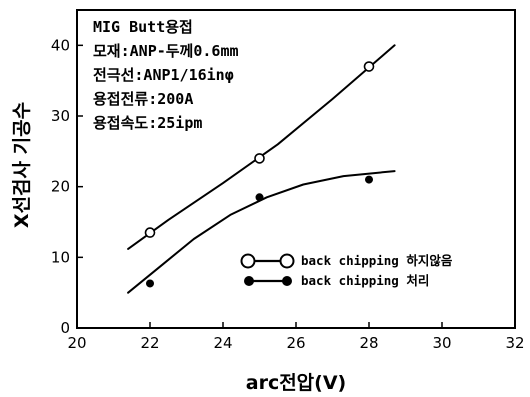  What do you see at coordinates (149, 343) in the screenshot?
I see `x-tick-label: 22` at bounding box center [149, 343].